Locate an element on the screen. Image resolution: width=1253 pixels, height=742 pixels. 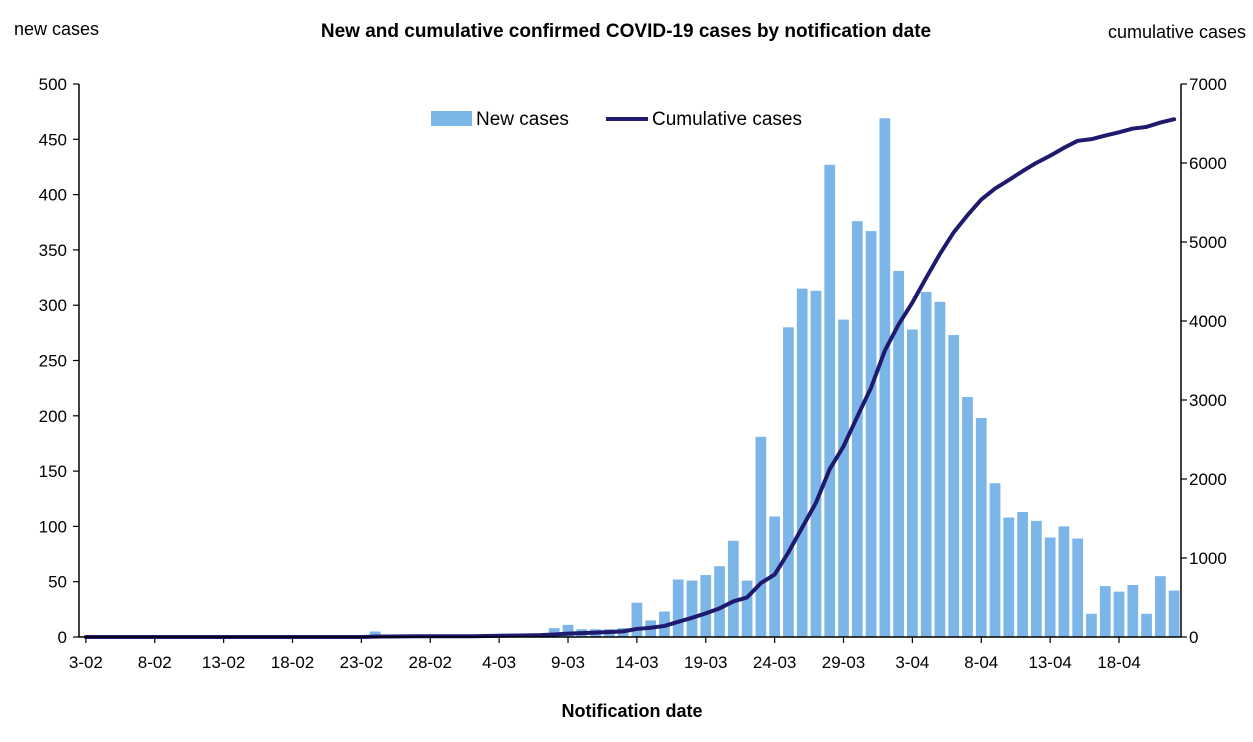
left-tick-label: 50 is located at coordinates (57, 582).